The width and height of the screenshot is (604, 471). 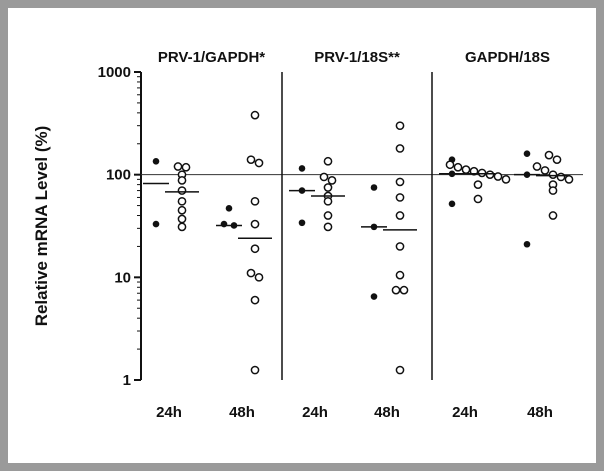 What do you see at coordinates (118, 175) in the screenshot?
I see `y-tick-label: 100` at bounding box center [118, 175].